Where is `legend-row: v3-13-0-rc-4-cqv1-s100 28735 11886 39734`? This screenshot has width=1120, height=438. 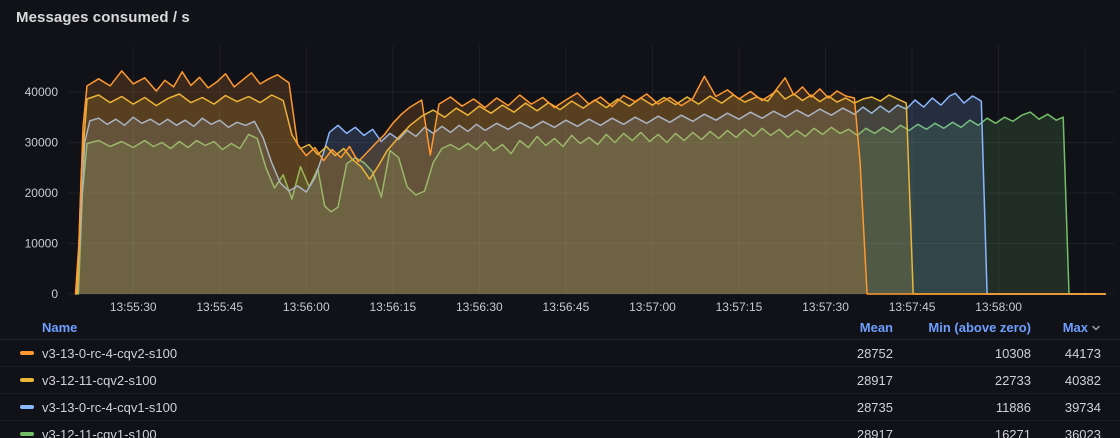
legend-row: v3-13-0-rc-4-cqv1-s100 28735 11886 39734 is located at coordinates (560, 407).